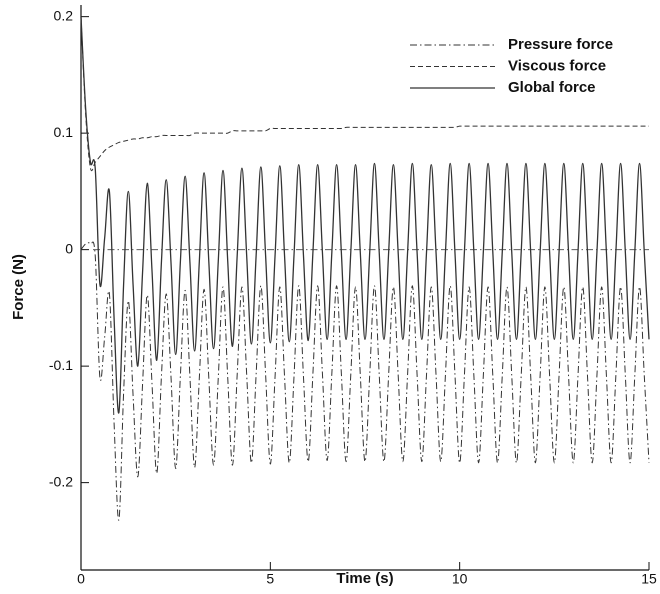 The image size is (660, 594). I want to click on x-tick-label: 15, so click(649, 579).